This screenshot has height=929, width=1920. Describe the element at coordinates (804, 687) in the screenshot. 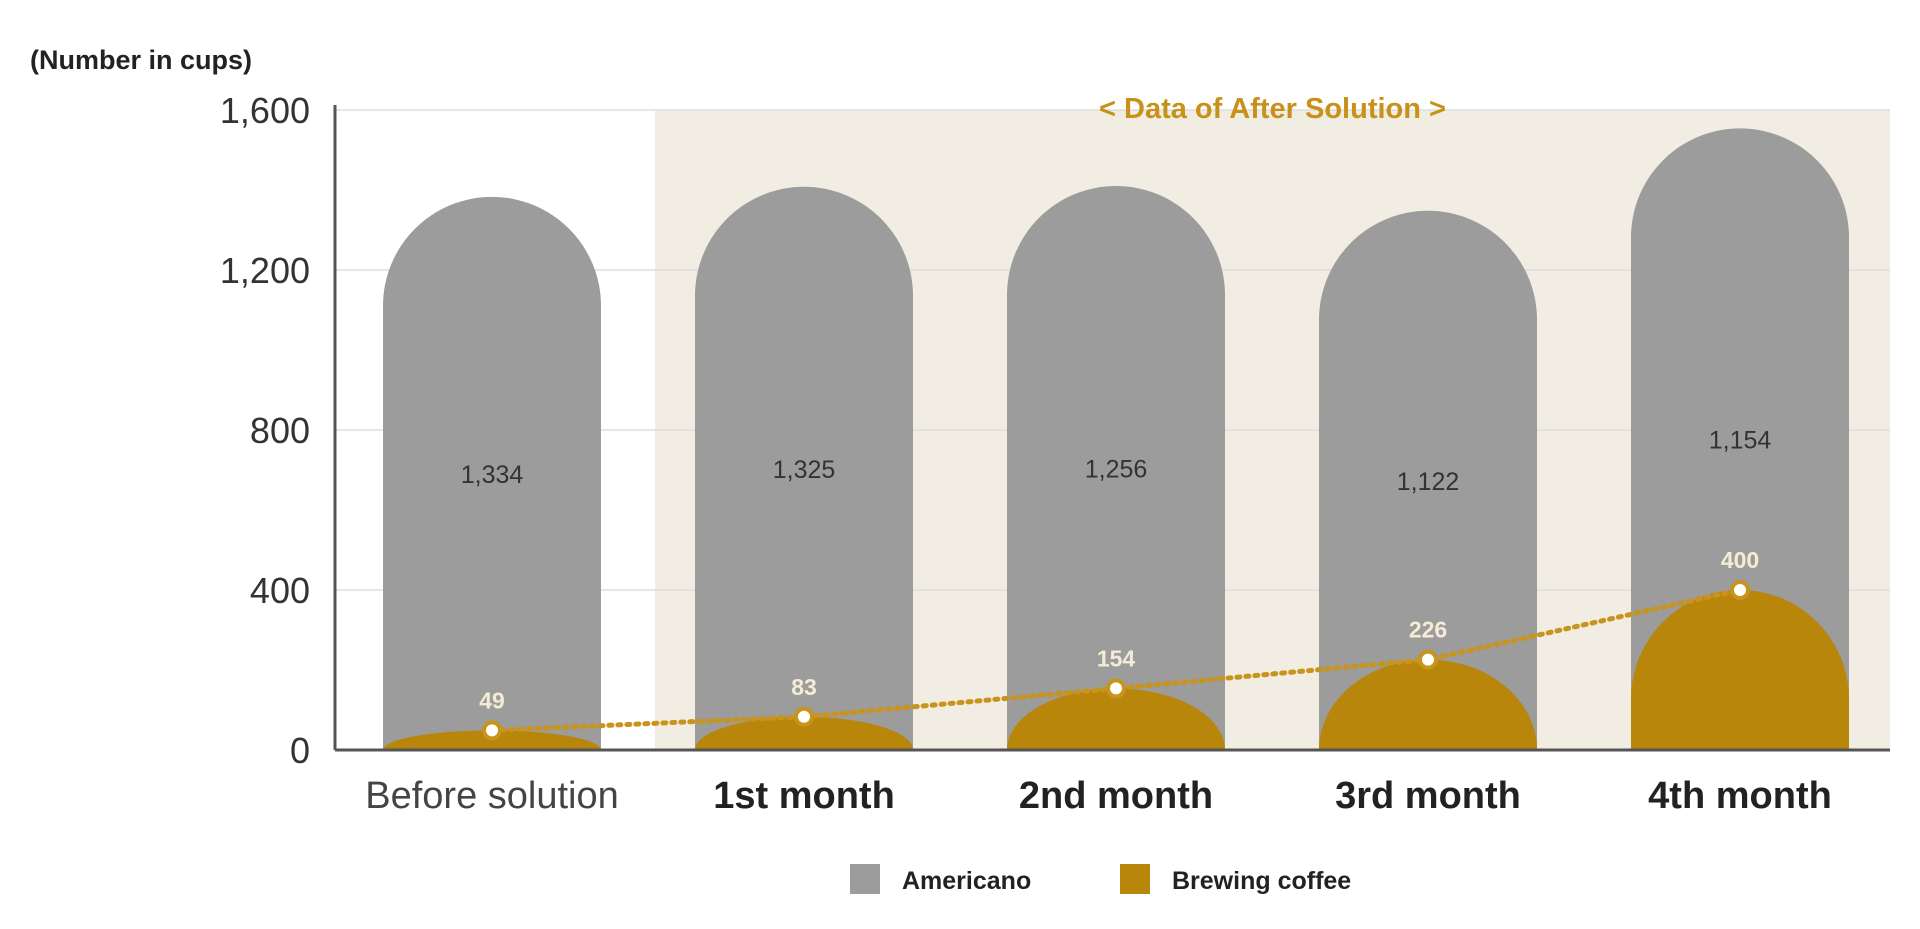

I see `brewing-value-label: 83` at that location.